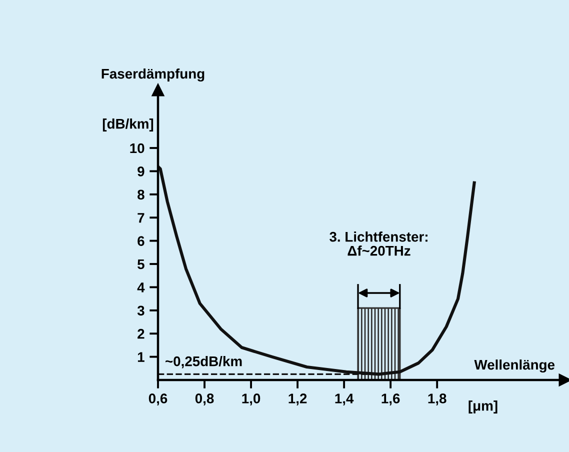  I want to click on y-tick-label: 6, so click(141, 241).